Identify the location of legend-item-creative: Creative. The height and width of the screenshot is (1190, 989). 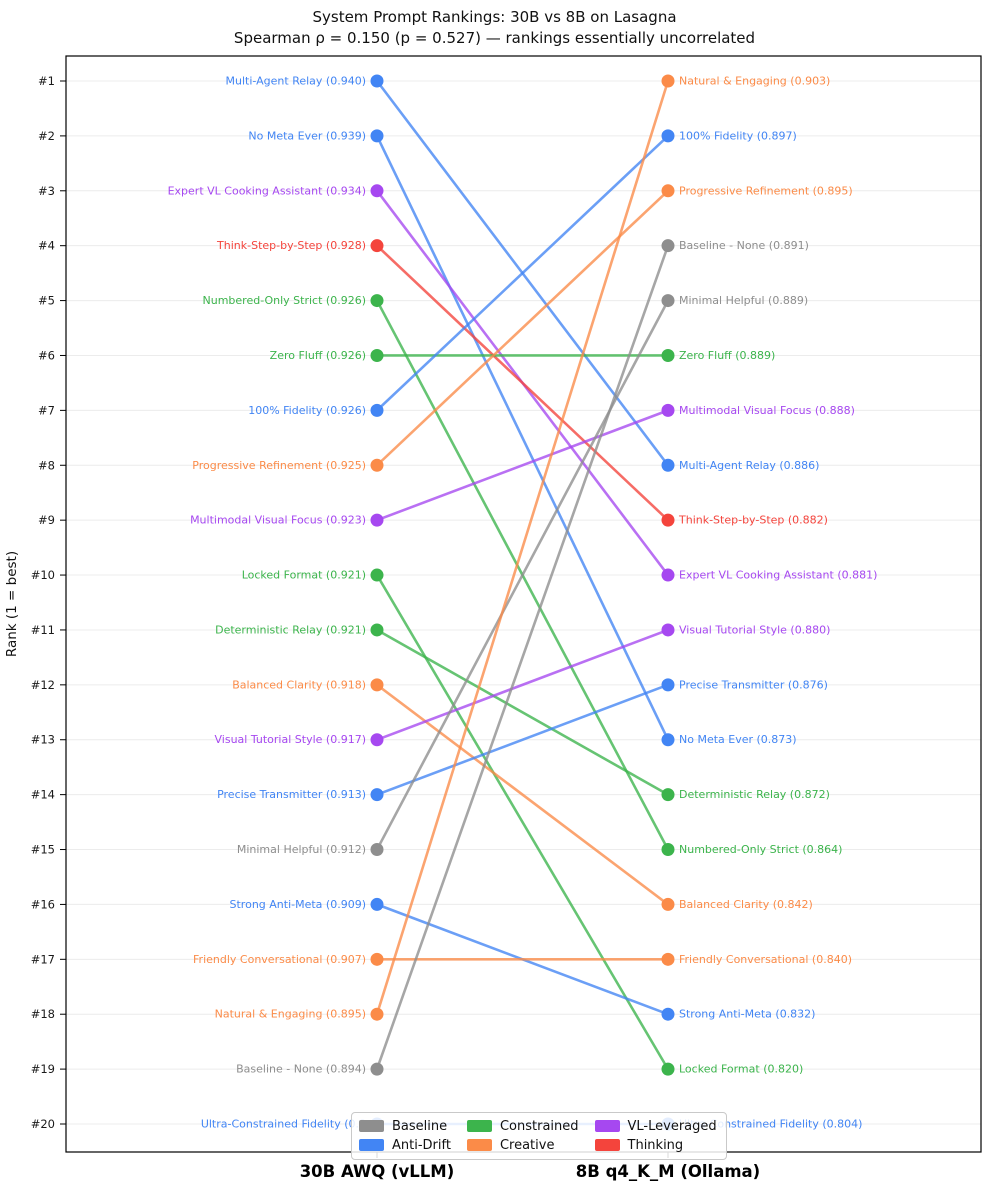
(522, 1145).